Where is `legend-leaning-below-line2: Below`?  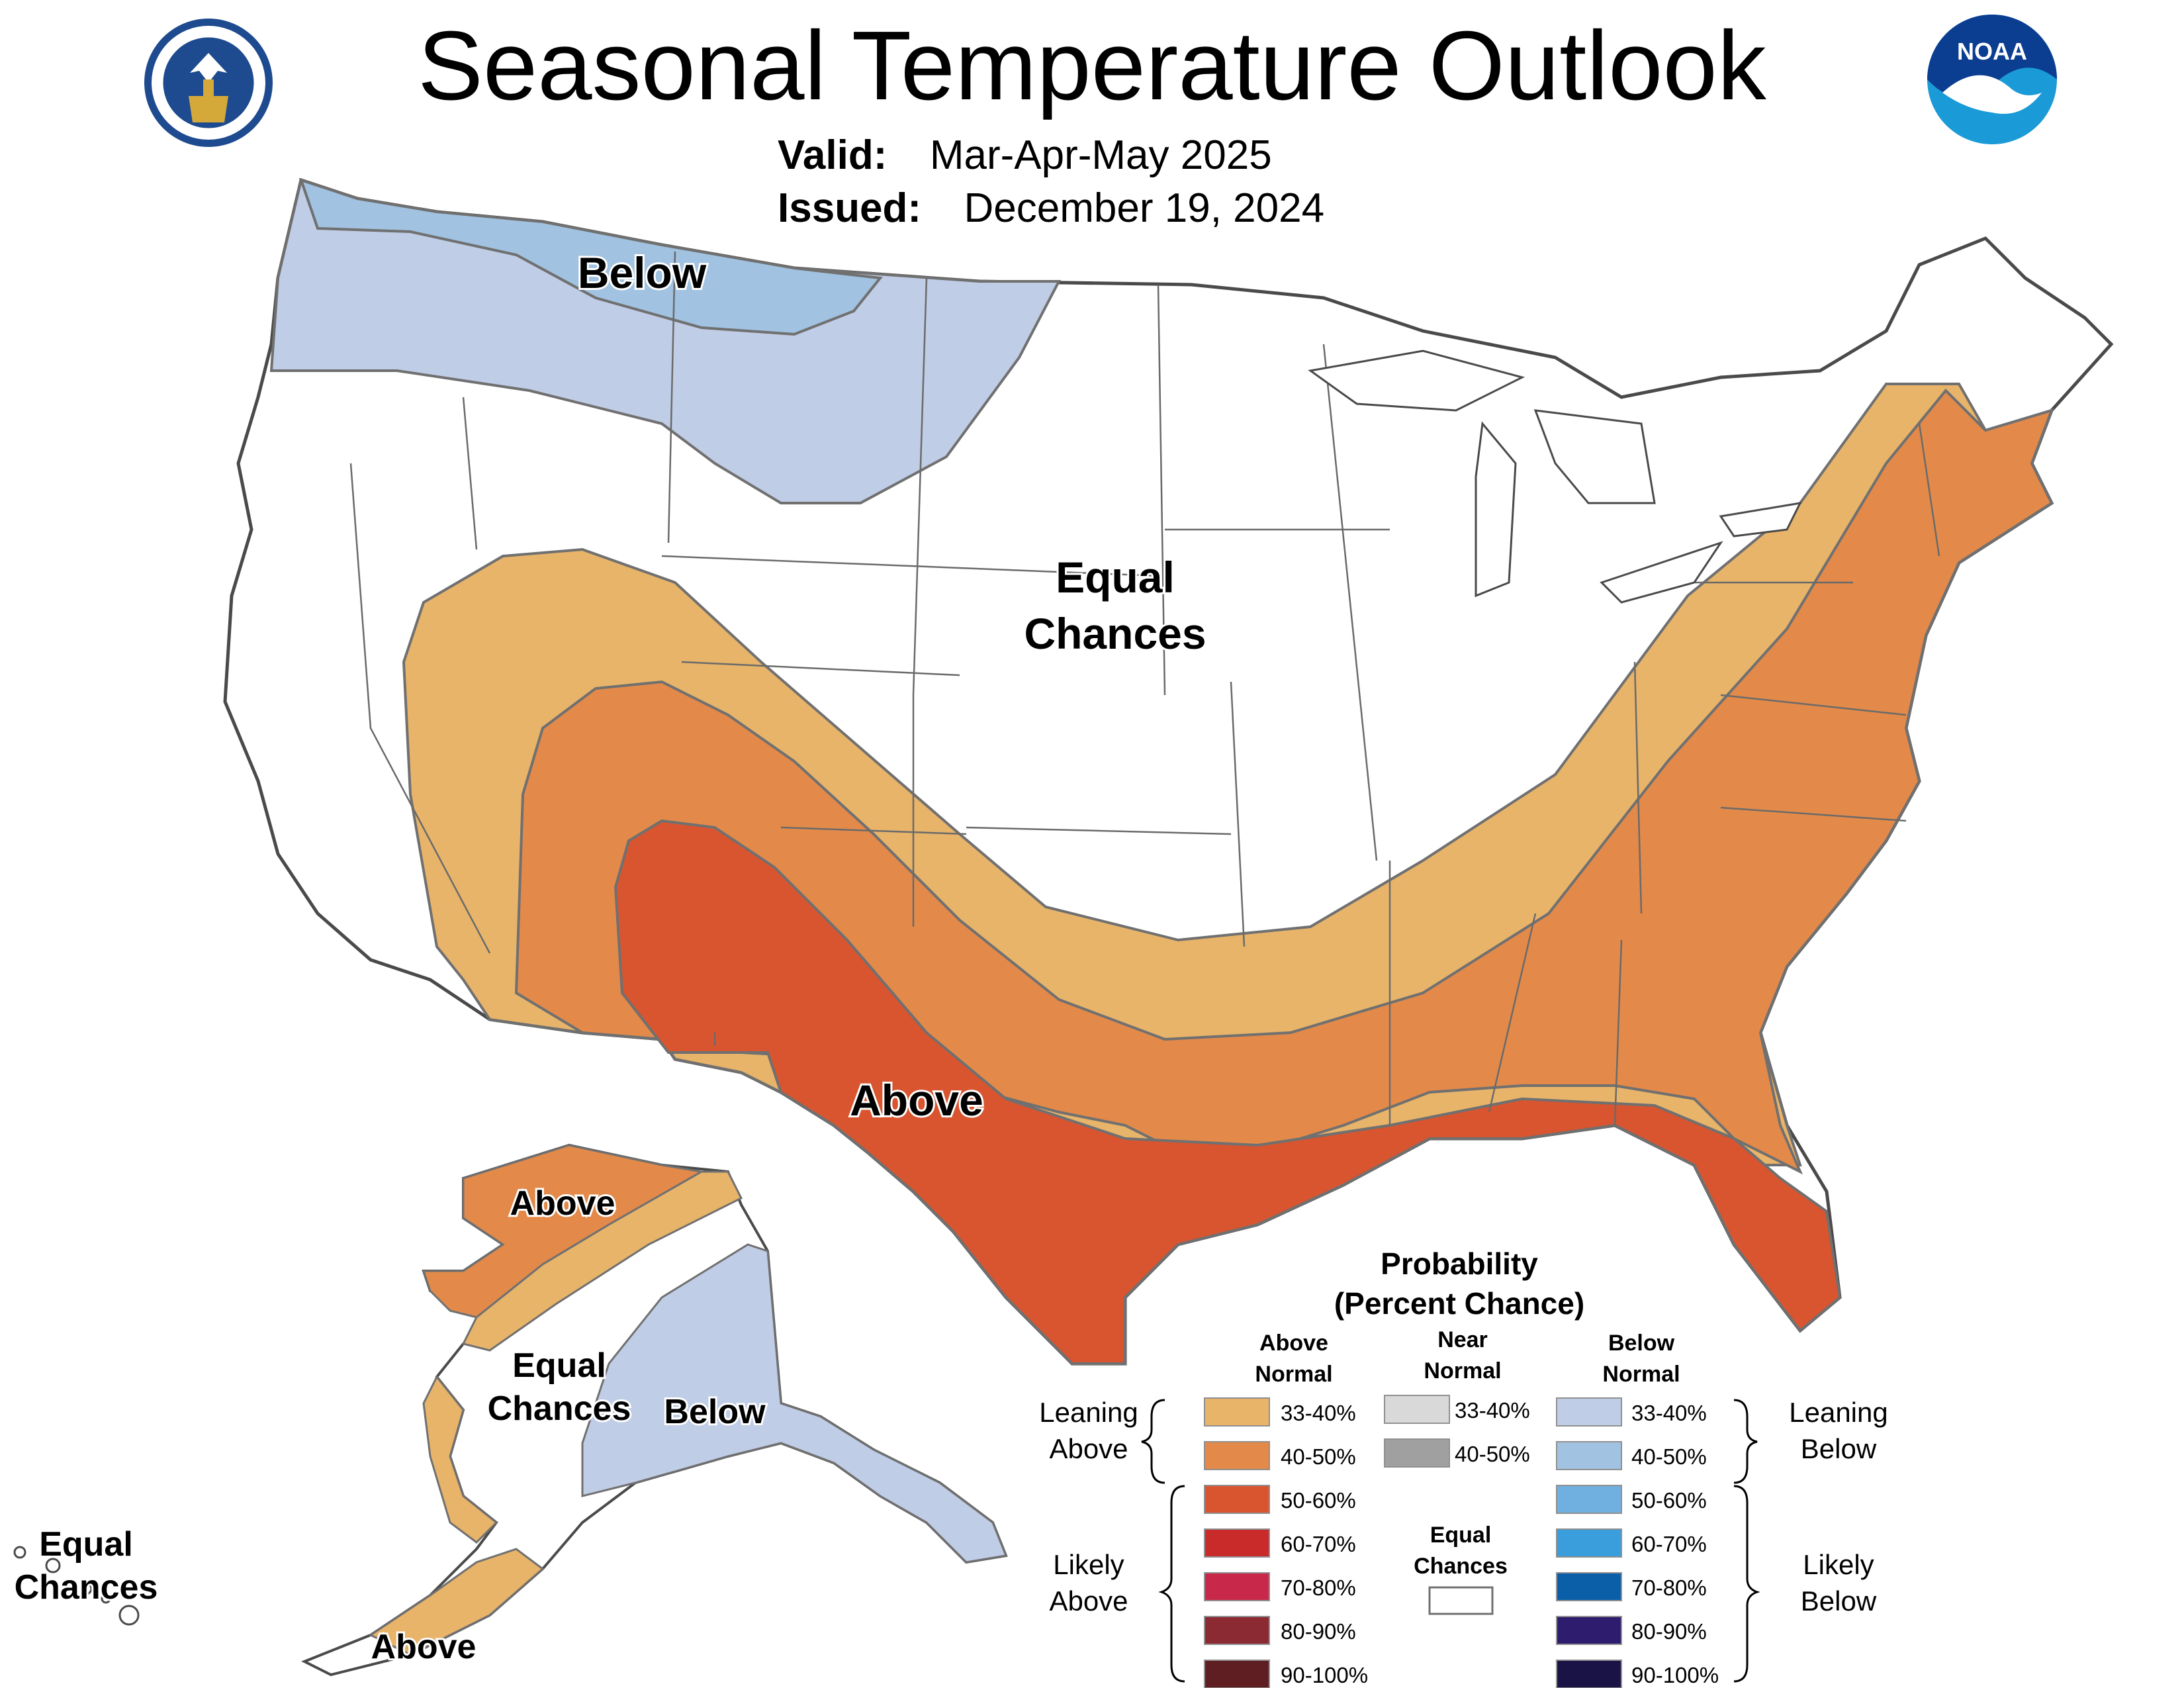
legend-leaning-below-line2: Below is located at coordinates (1839, 1448).